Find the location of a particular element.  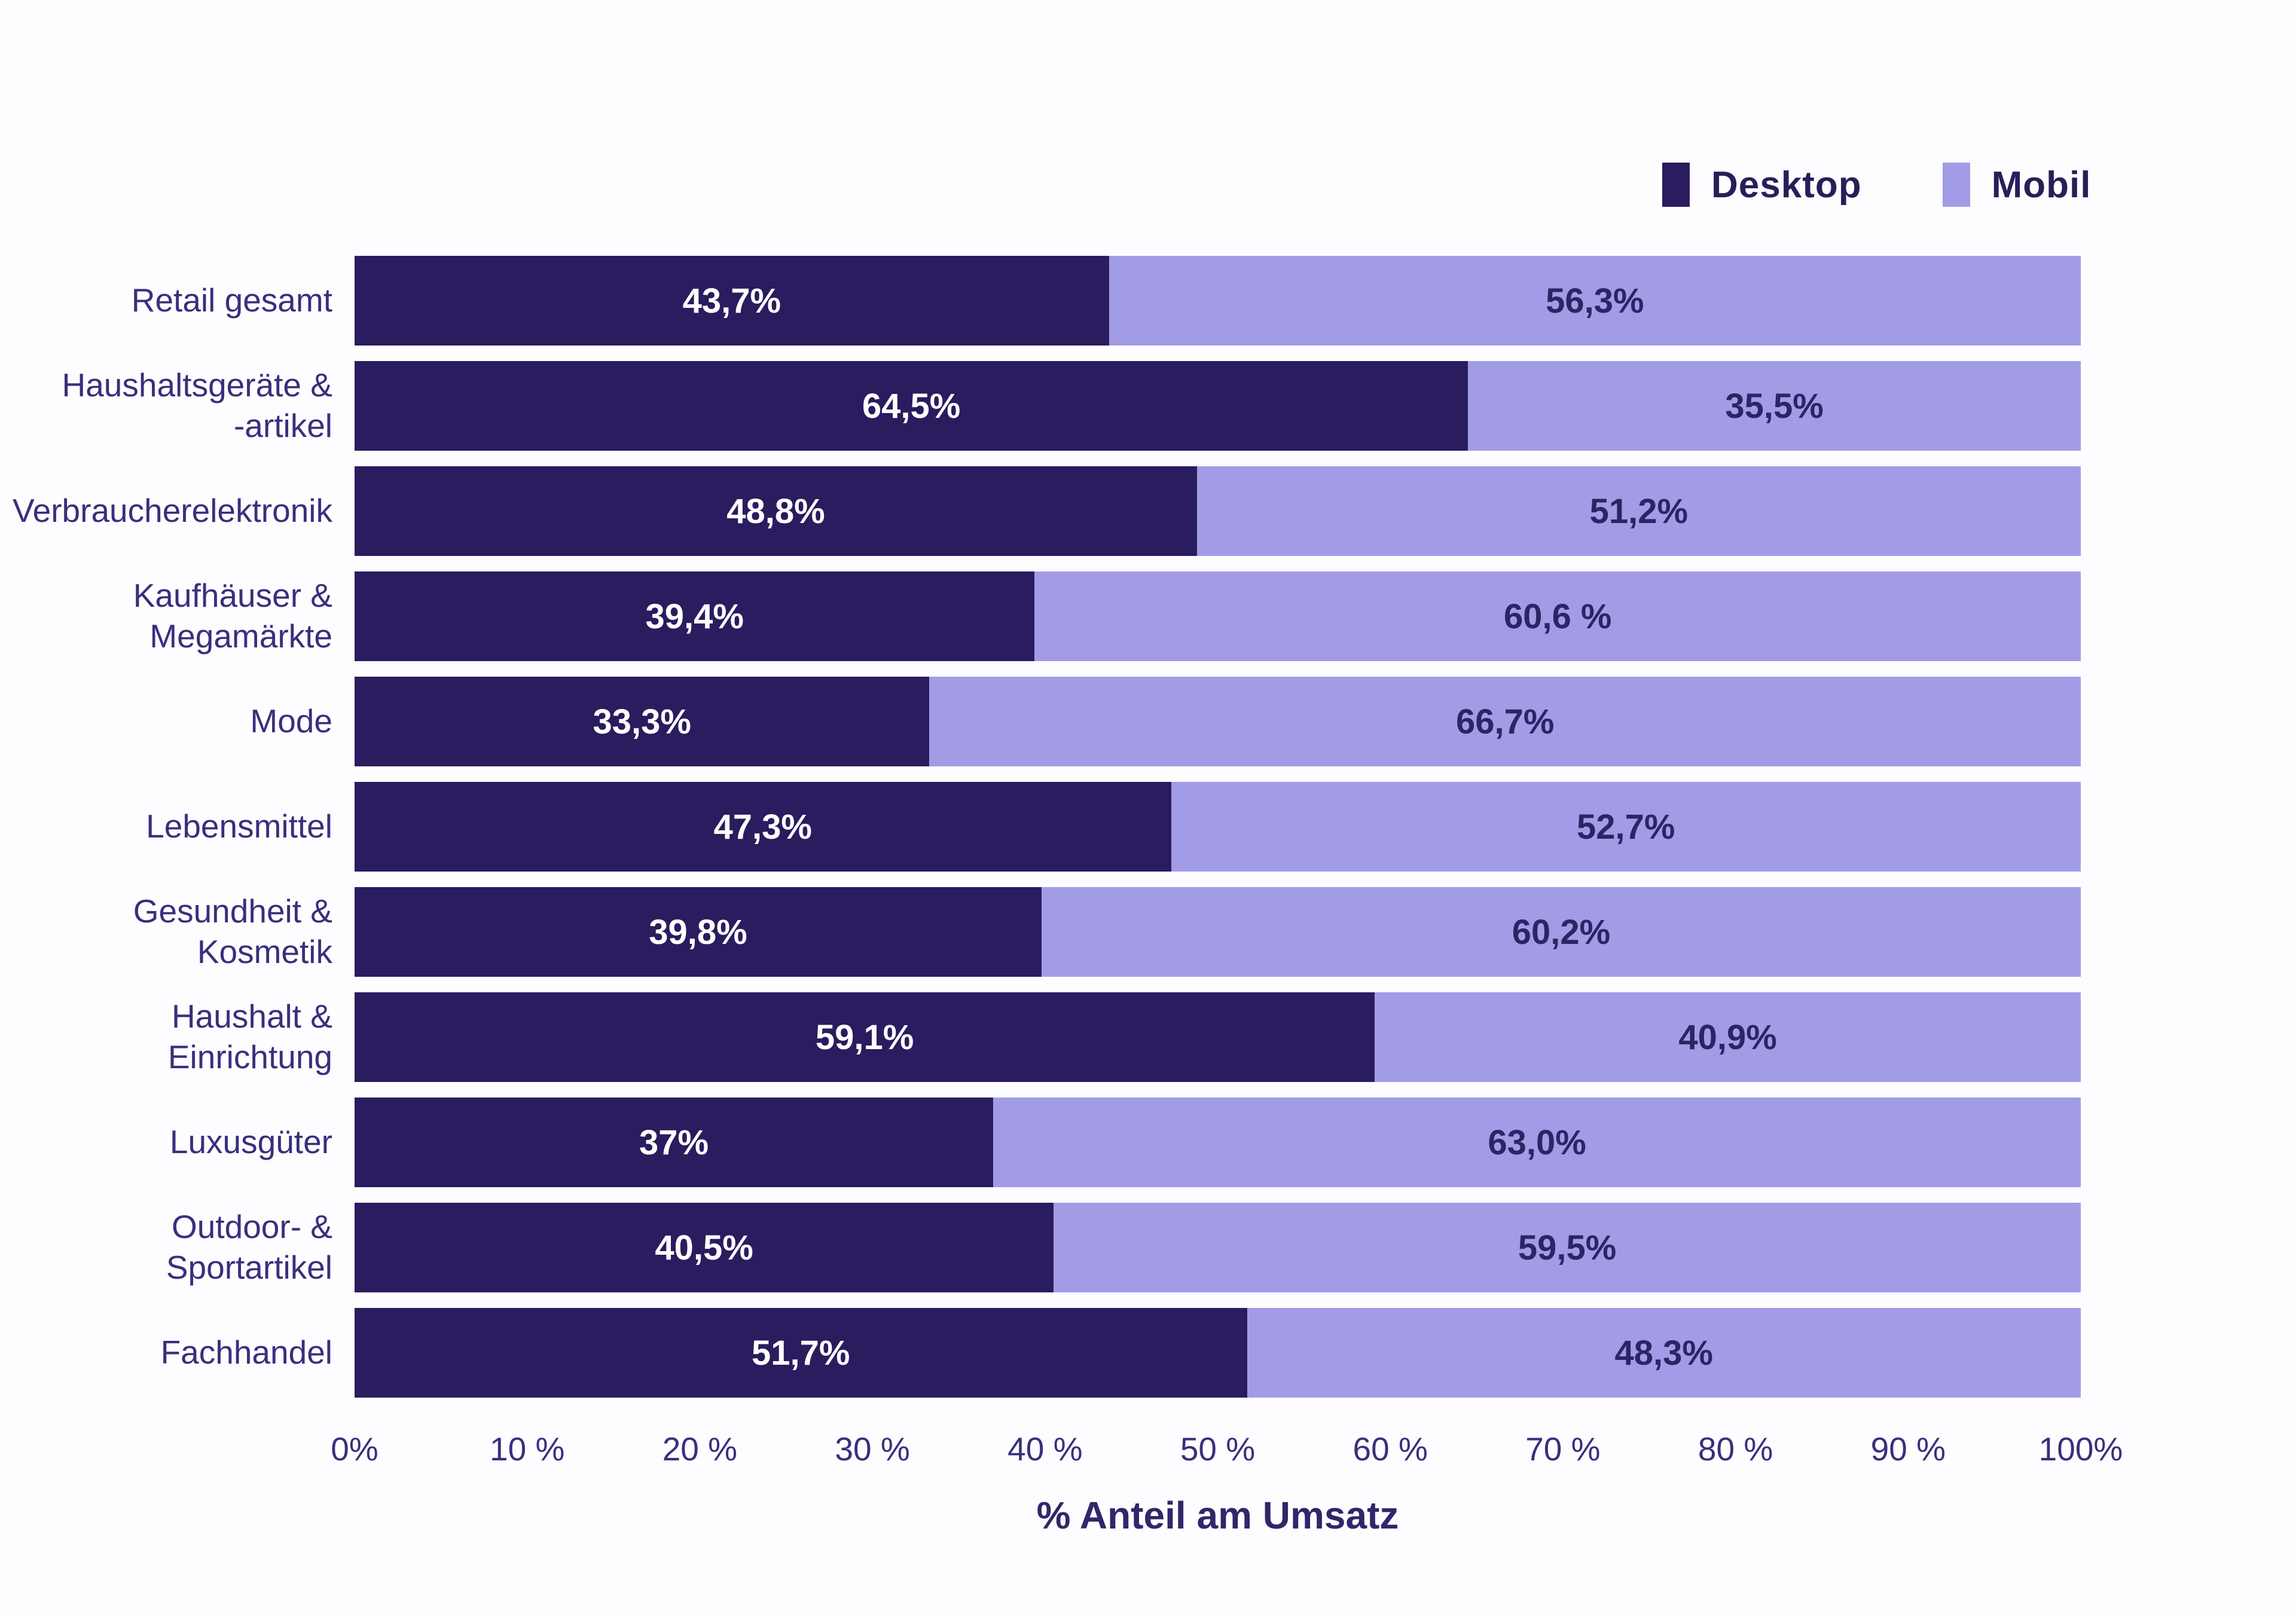

value-label-desktop: 48,8% is located at coordinates (775, 511).